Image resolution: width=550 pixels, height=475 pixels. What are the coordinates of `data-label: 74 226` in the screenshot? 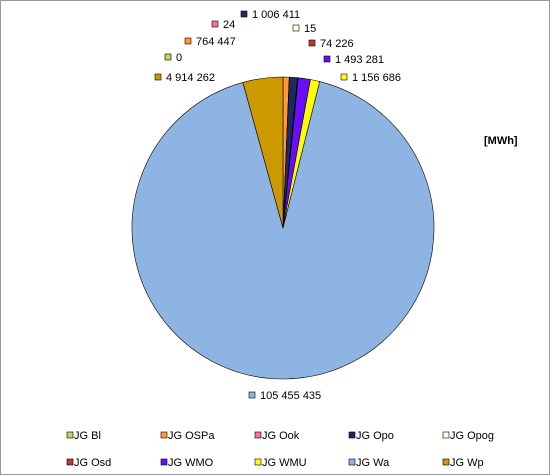 It's located at (337, 44).